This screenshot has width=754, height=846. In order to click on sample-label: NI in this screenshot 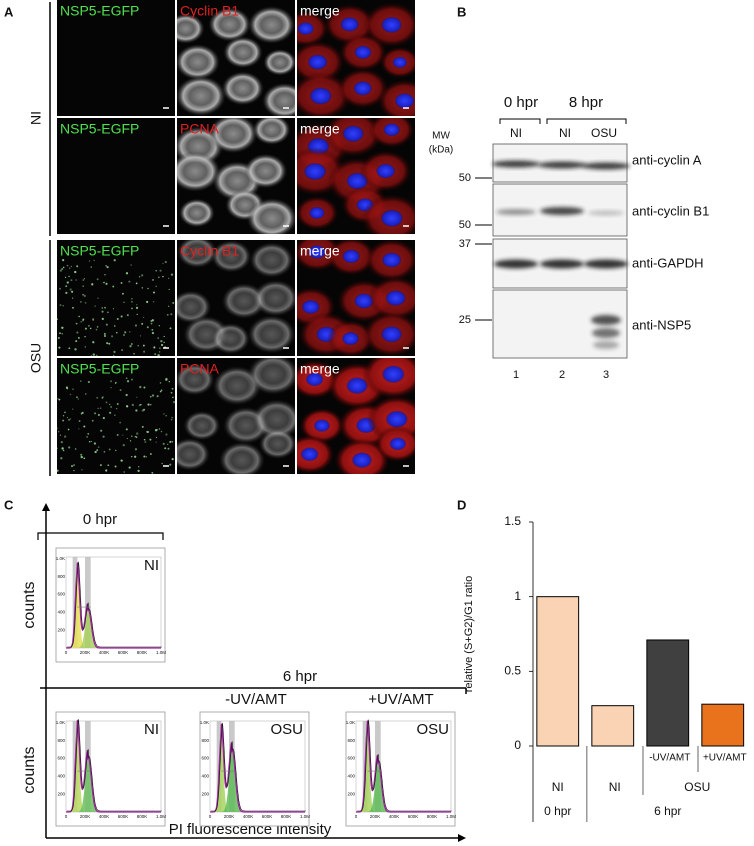, I will do `click(151, 729)`.